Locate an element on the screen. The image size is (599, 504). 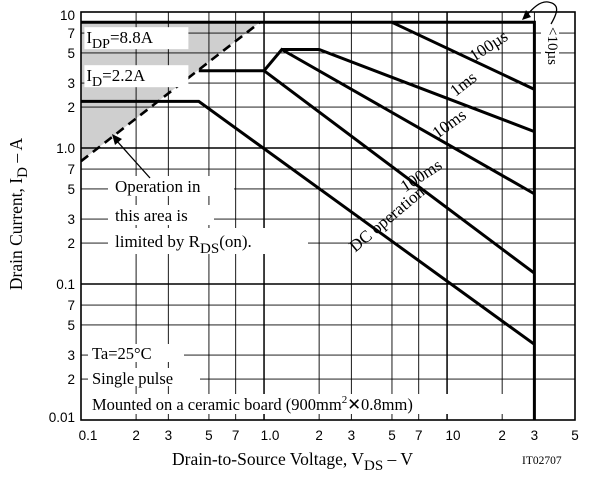
pulse-width-label: <10µs is located at coordinates (552, 46).